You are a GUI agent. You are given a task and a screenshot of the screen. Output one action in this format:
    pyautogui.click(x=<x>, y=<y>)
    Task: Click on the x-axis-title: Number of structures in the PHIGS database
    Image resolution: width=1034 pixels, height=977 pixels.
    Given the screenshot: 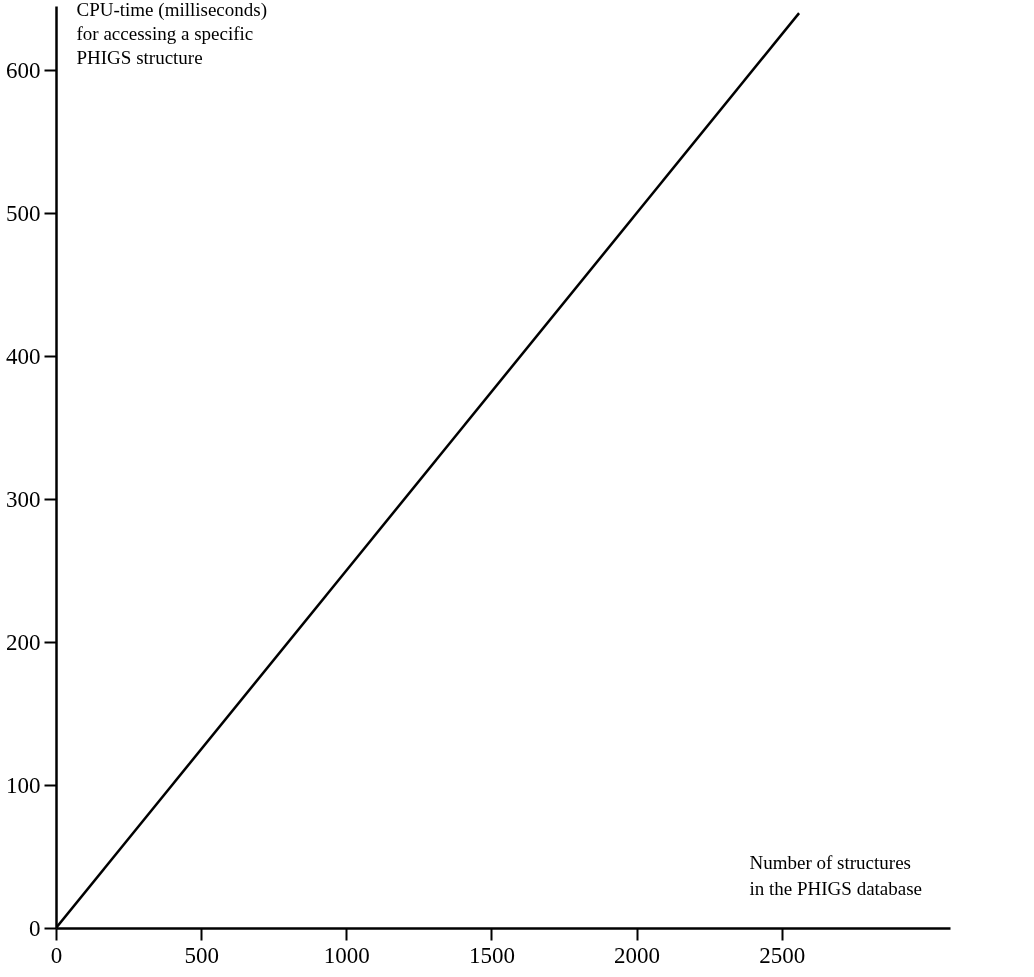 What is the action you would take?
    pyautogui.click(x=836, y=875)
    